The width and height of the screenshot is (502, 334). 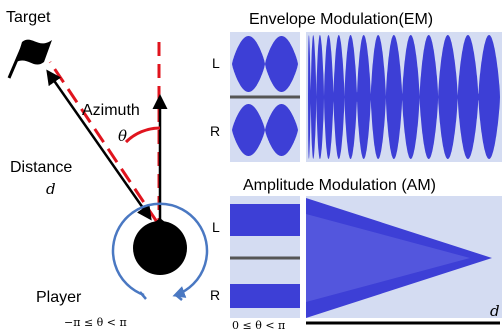 I want to click on am-right-channel-label: R, so click(x=215, y=295).